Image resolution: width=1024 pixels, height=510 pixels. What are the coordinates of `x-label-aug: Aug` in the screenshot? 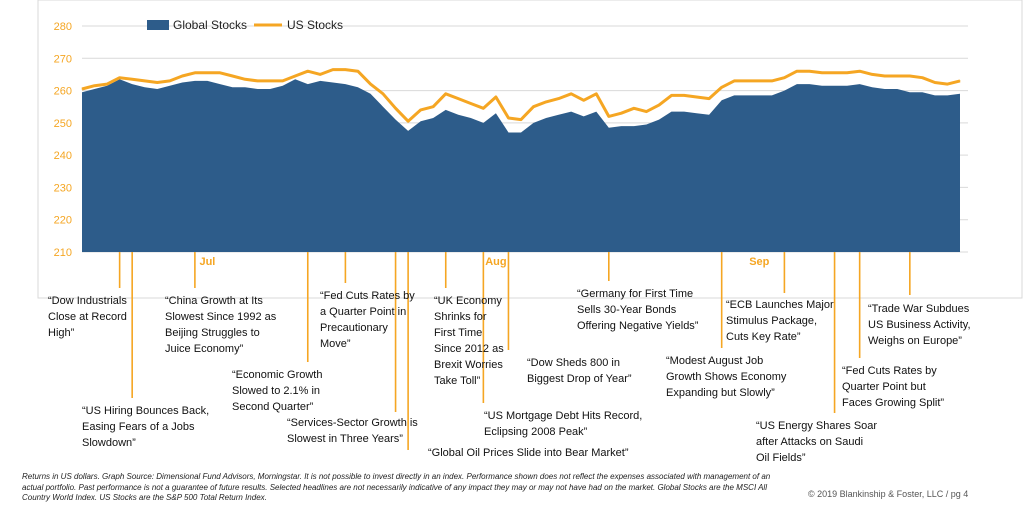 It's located at (495, 262).